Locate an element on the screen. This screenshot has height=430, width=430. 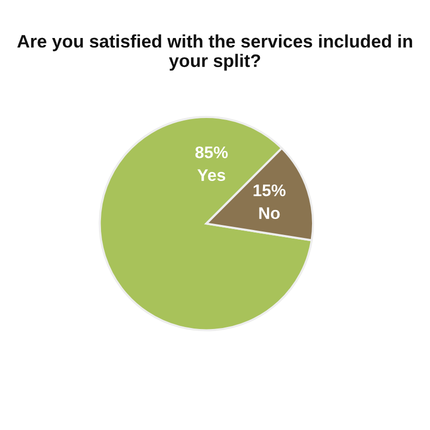
chart-title: Are you satisfied with the services included in your split? is located at coordinates (214, 52).